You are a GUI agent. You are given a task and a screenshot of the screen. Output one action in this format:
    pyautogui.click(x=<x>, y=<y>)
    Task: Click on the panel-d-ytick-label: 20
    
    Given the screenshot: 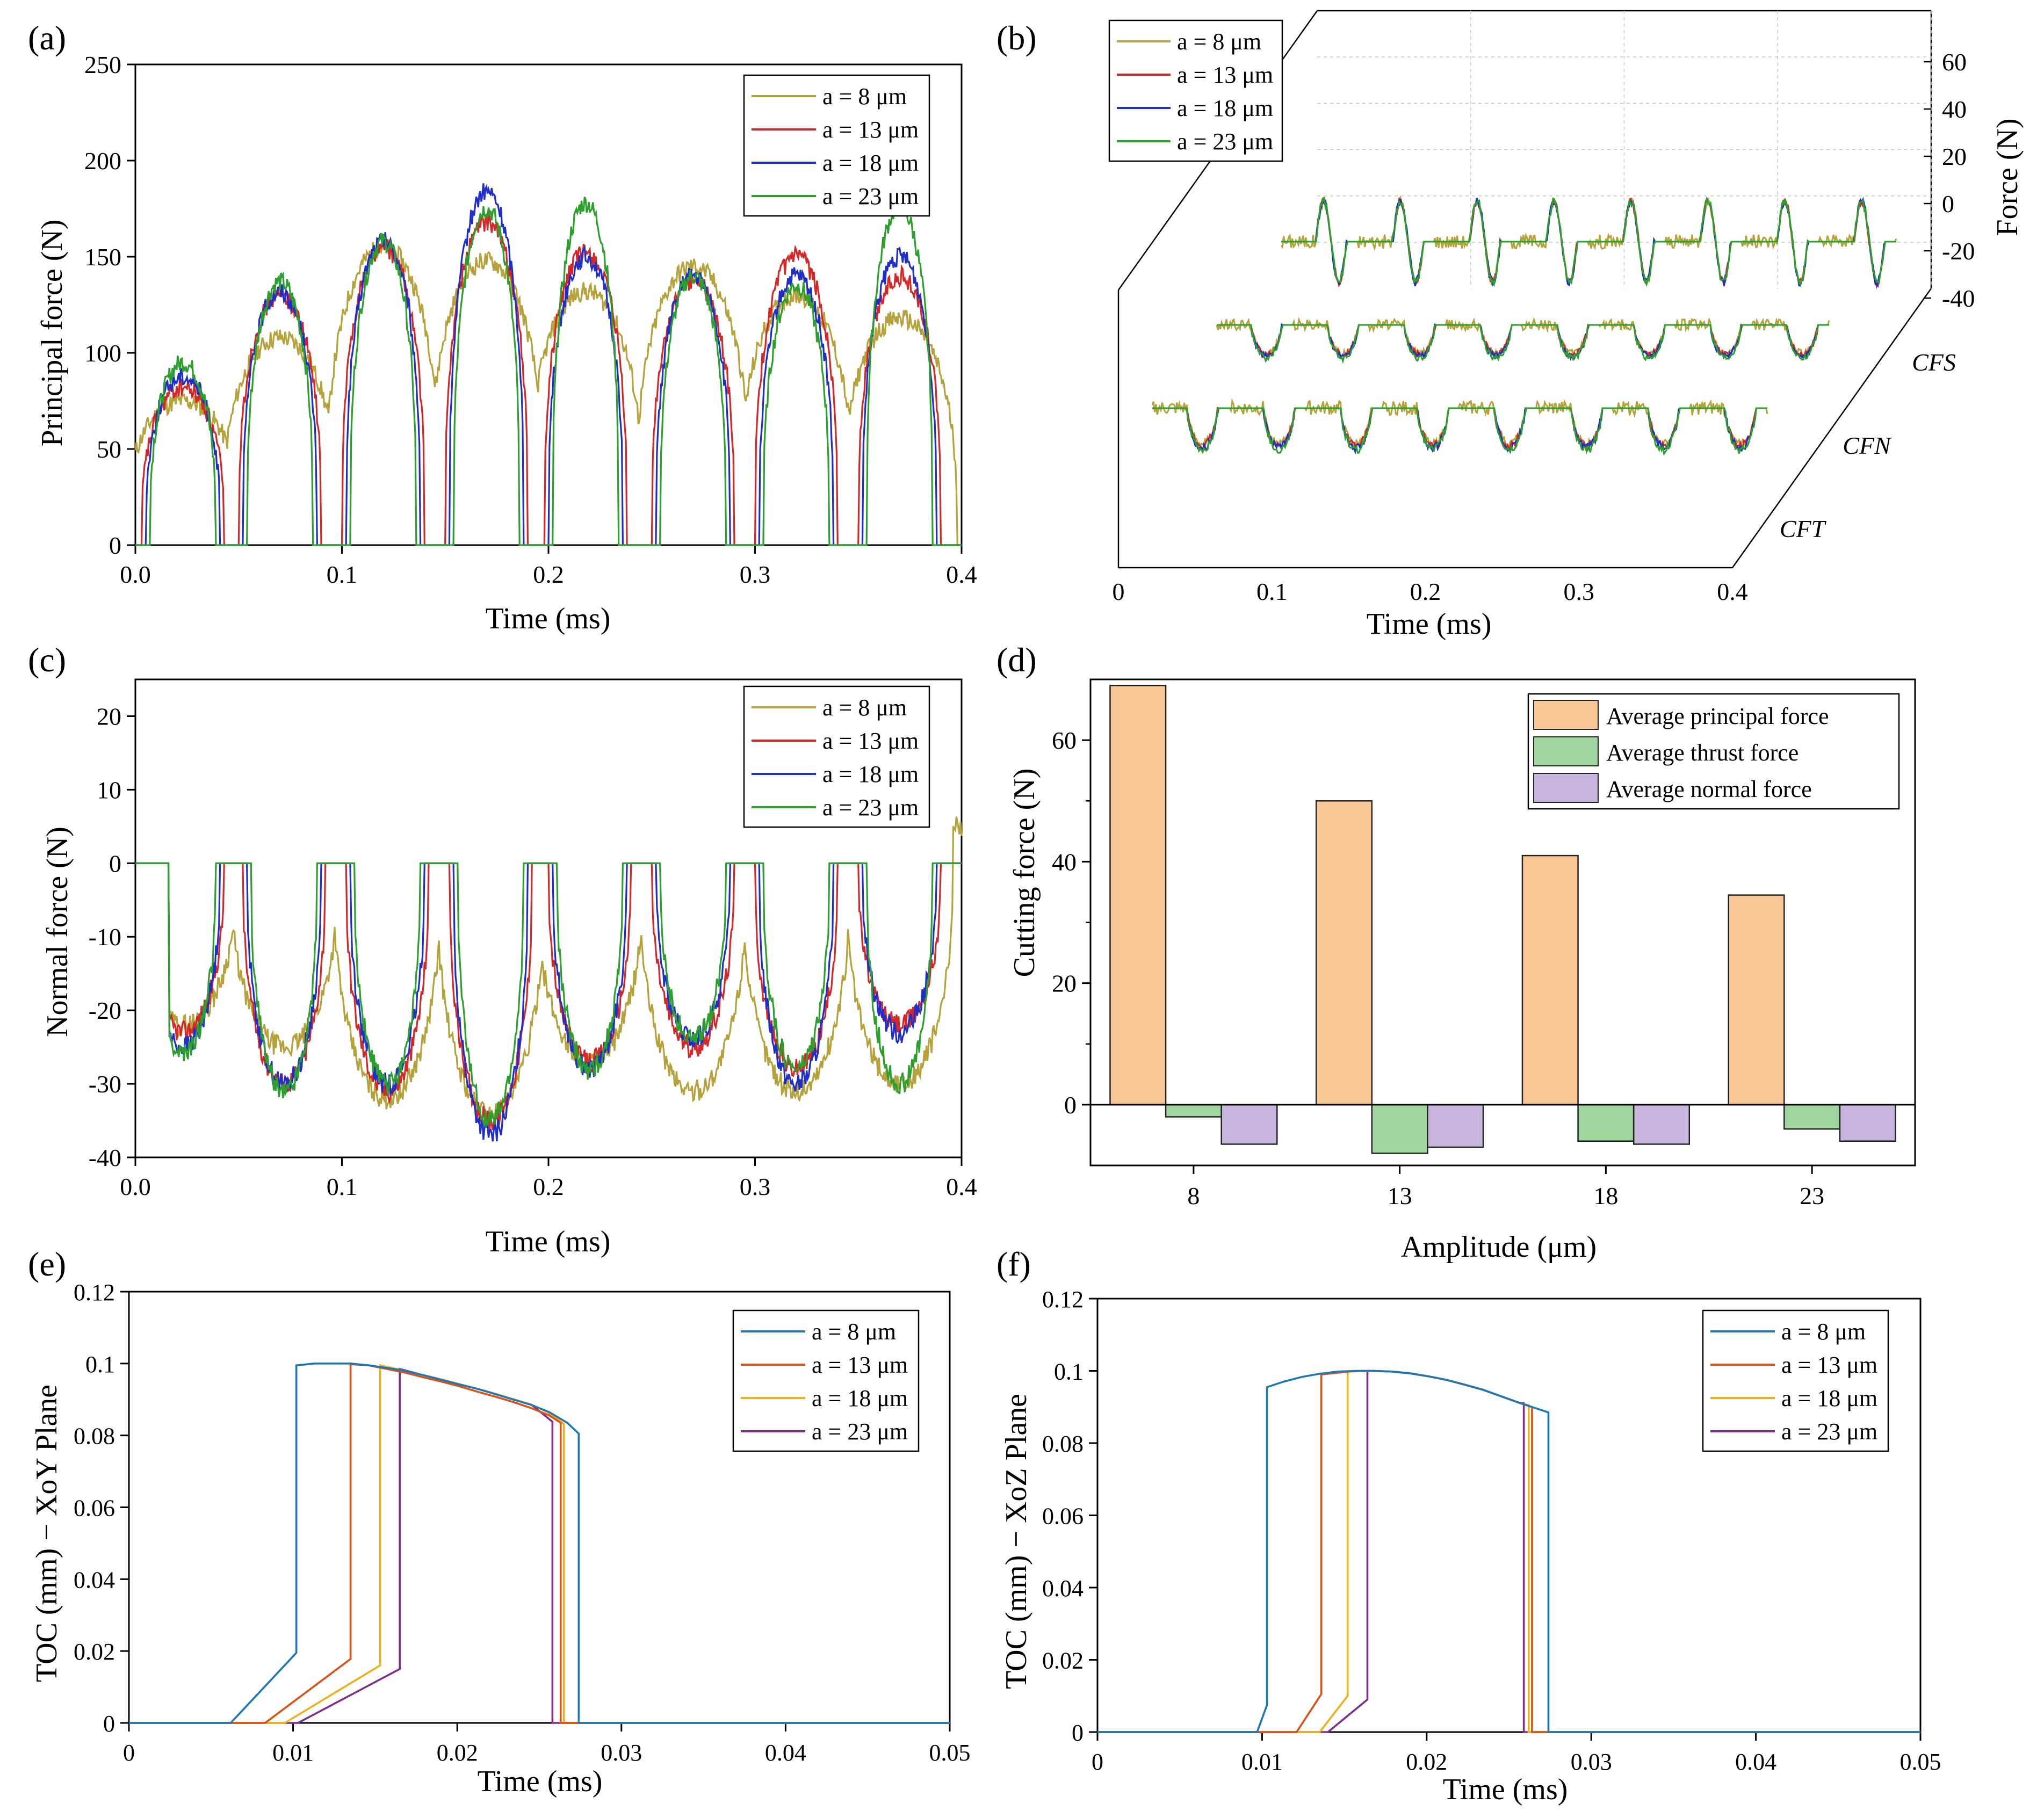 What is the action you would take?
    pyautogui.click(x=1064, y=983)
    